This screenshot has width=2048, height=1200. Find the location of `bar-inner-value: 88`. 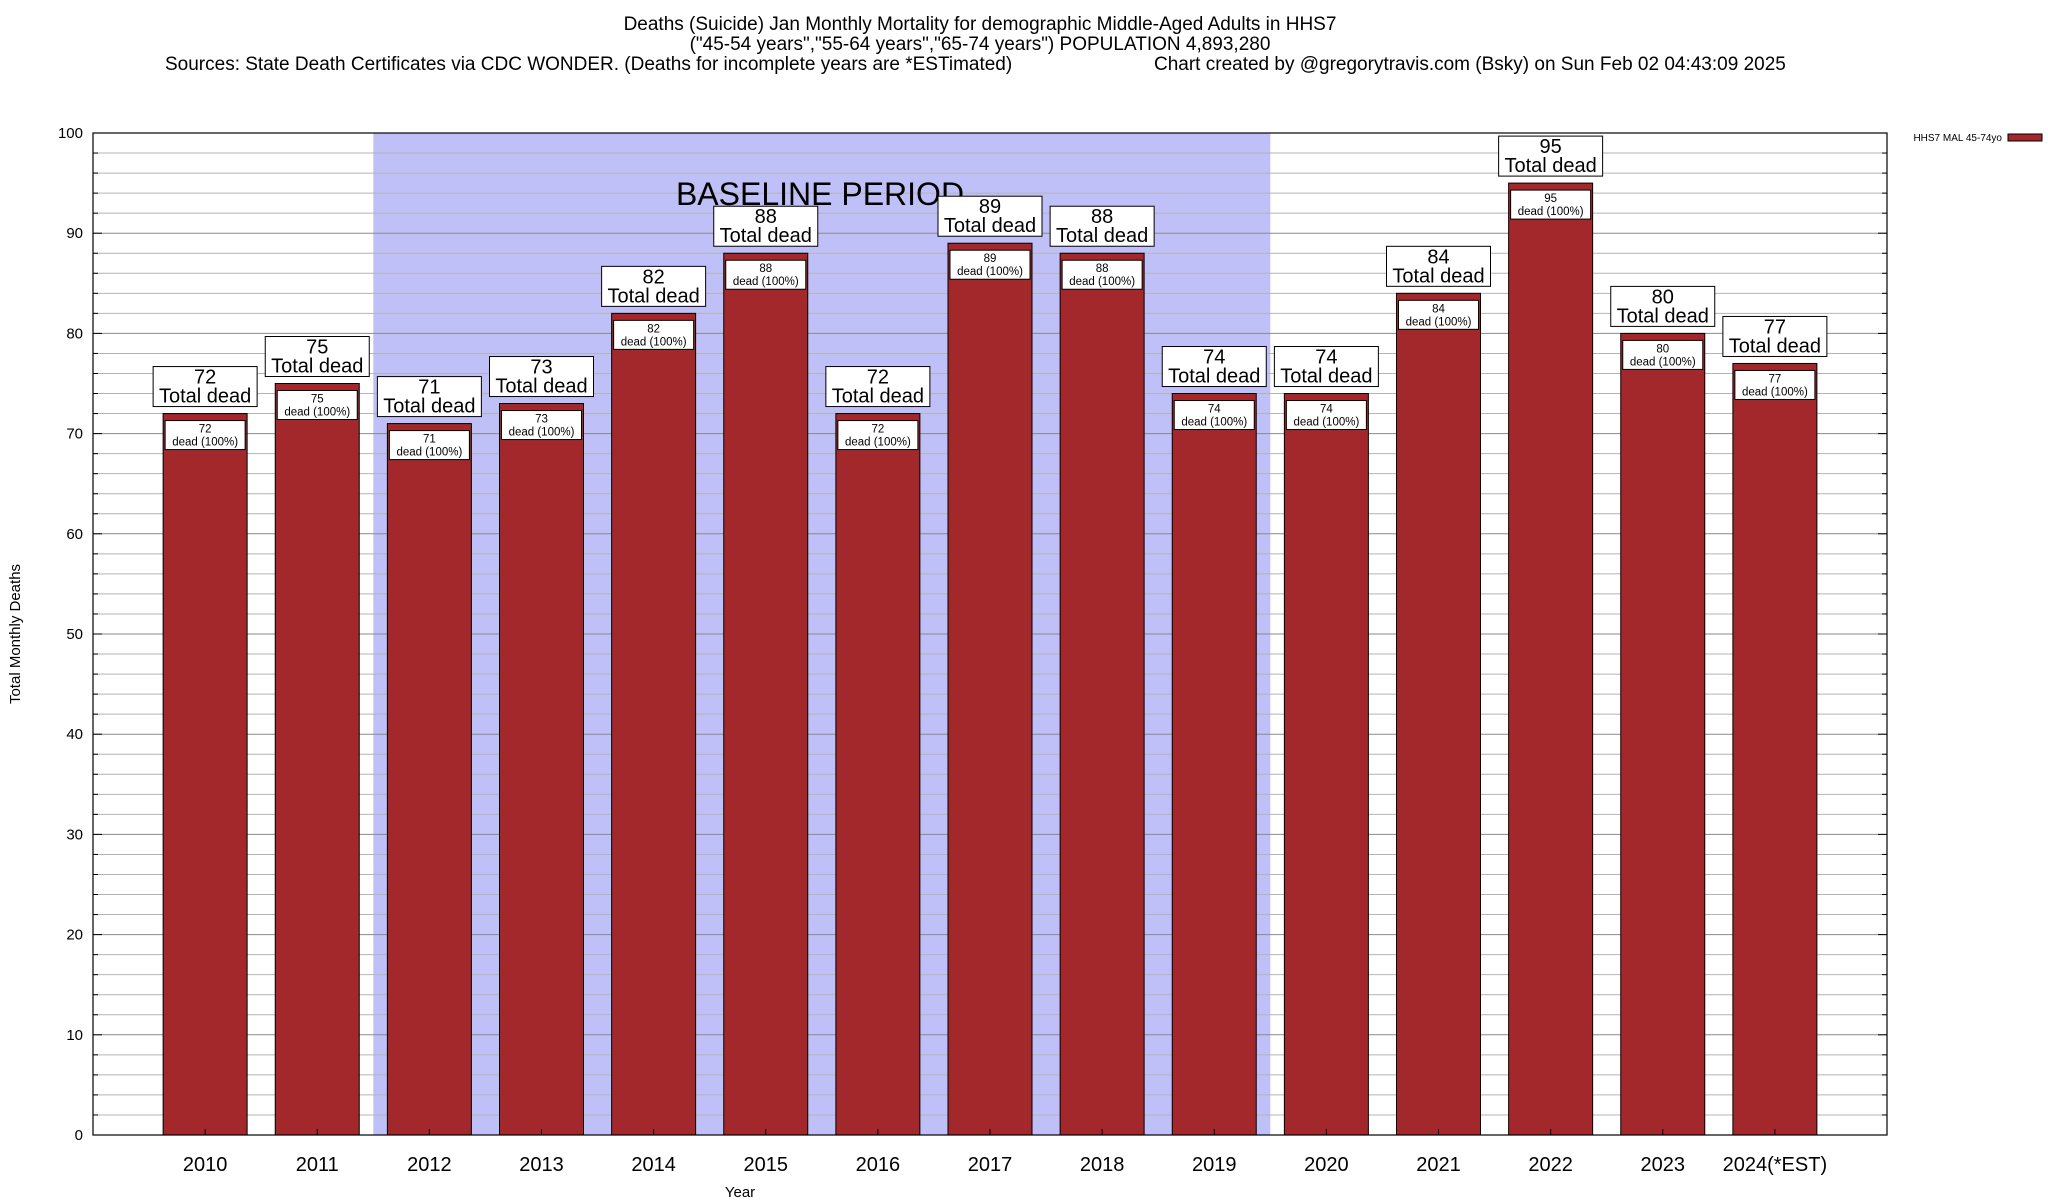

bar-inner-value: 88 is located at coordinates (1102, 269).